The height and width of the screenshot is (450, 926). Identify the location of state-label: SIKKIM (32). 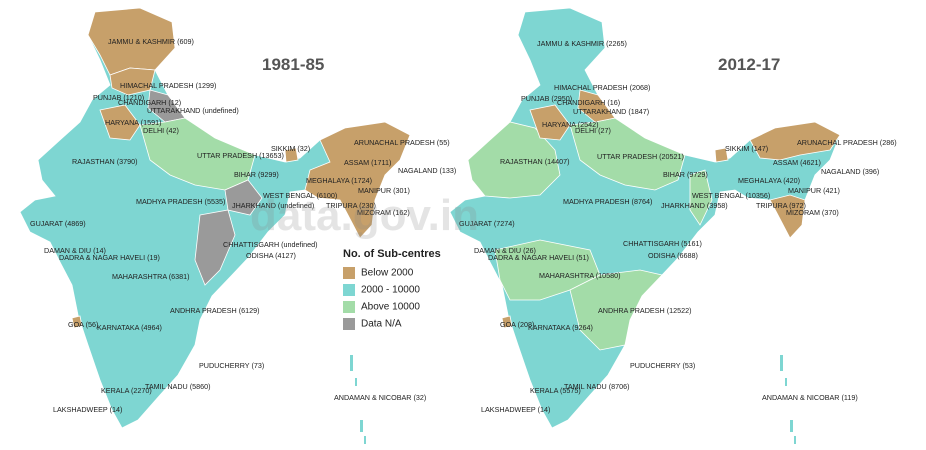
(290, 148).